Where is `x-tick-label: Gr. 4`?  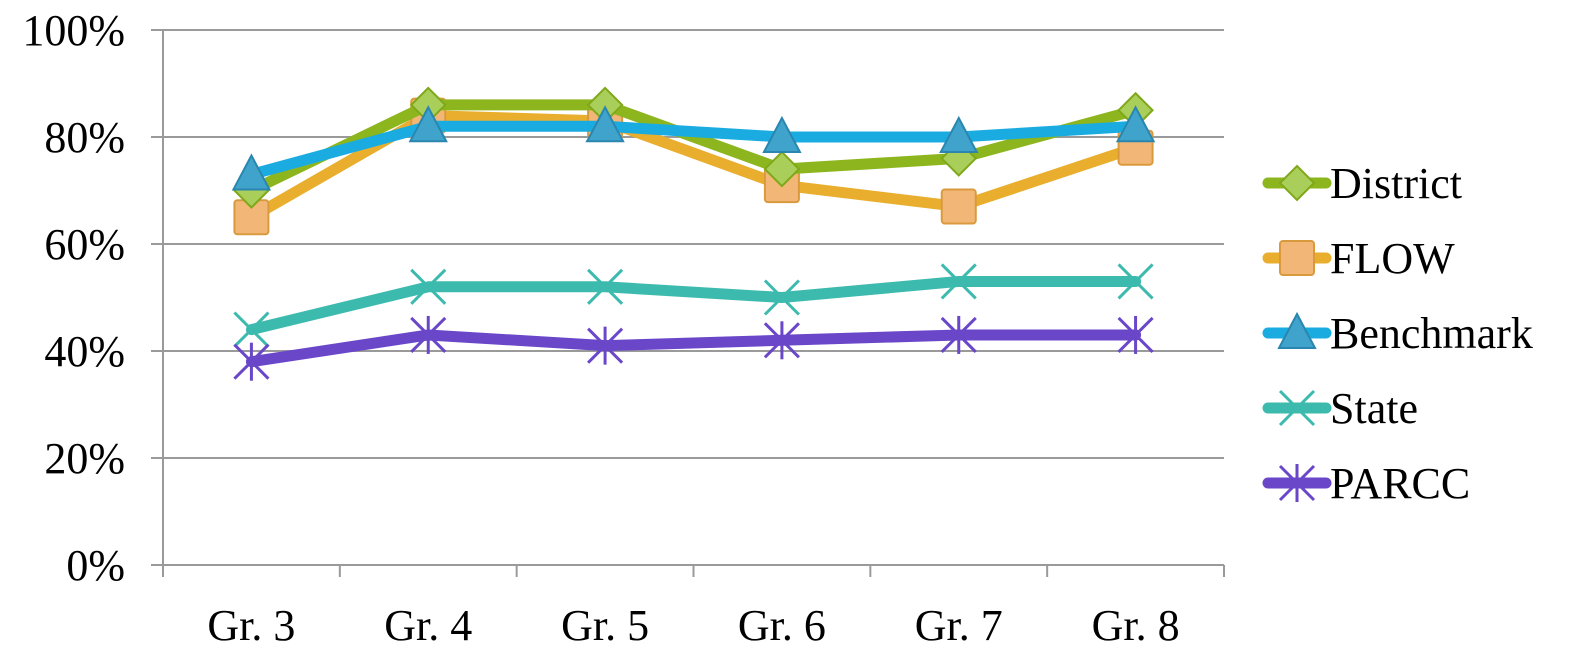 x-tick-label: Gr. 4 is located at coordinates (428, 625).